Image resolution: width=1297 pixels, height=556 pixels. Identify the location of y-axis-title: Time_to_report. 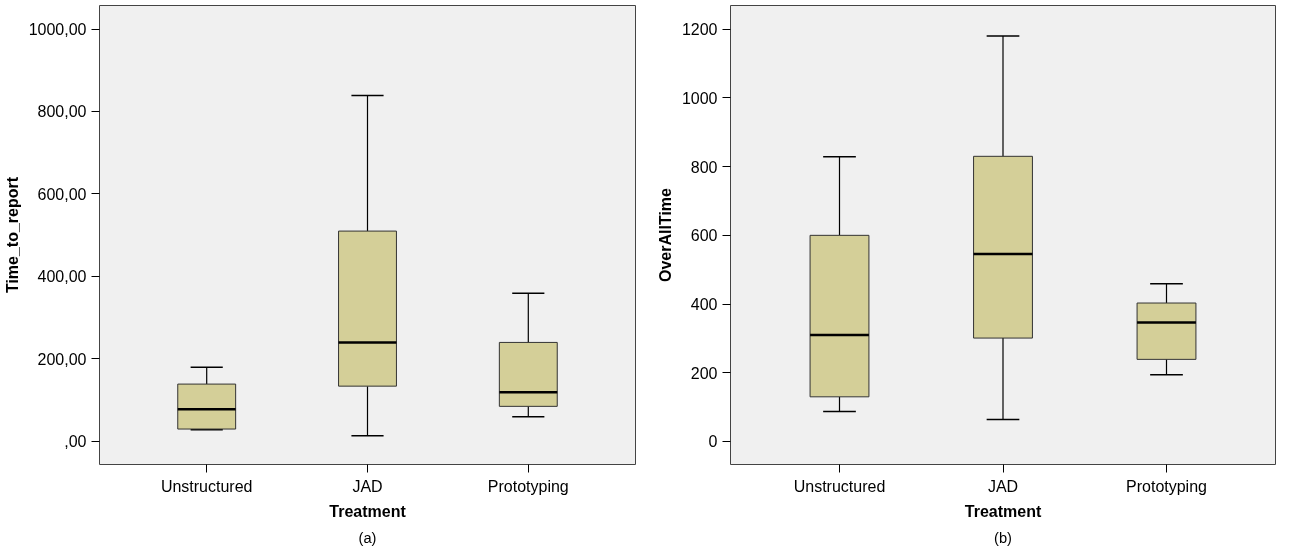
(12, 235).